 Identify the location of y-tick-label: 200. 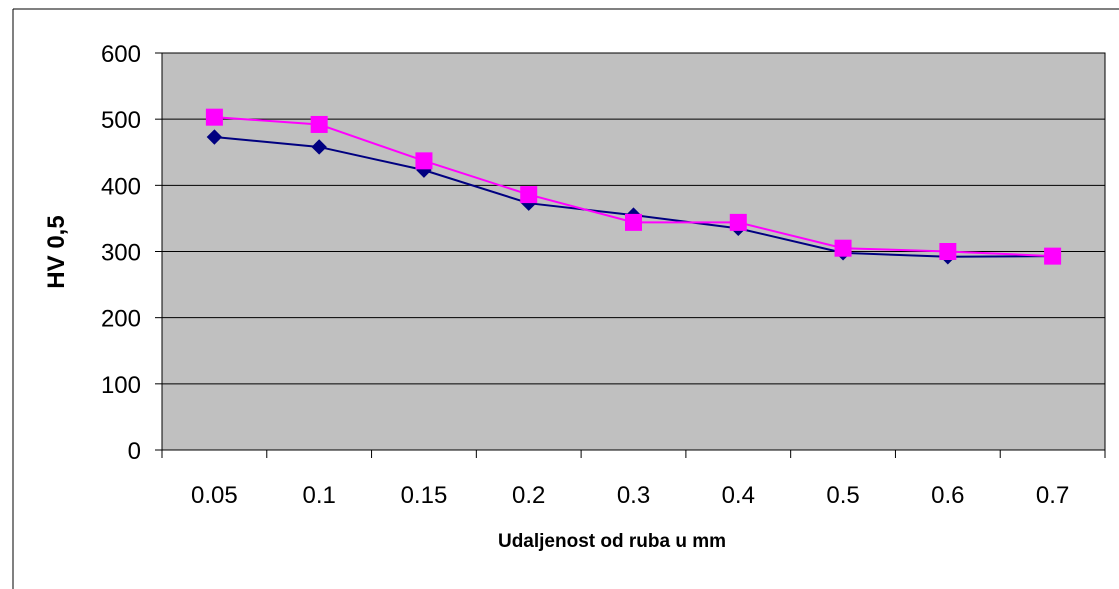
(121, 319).